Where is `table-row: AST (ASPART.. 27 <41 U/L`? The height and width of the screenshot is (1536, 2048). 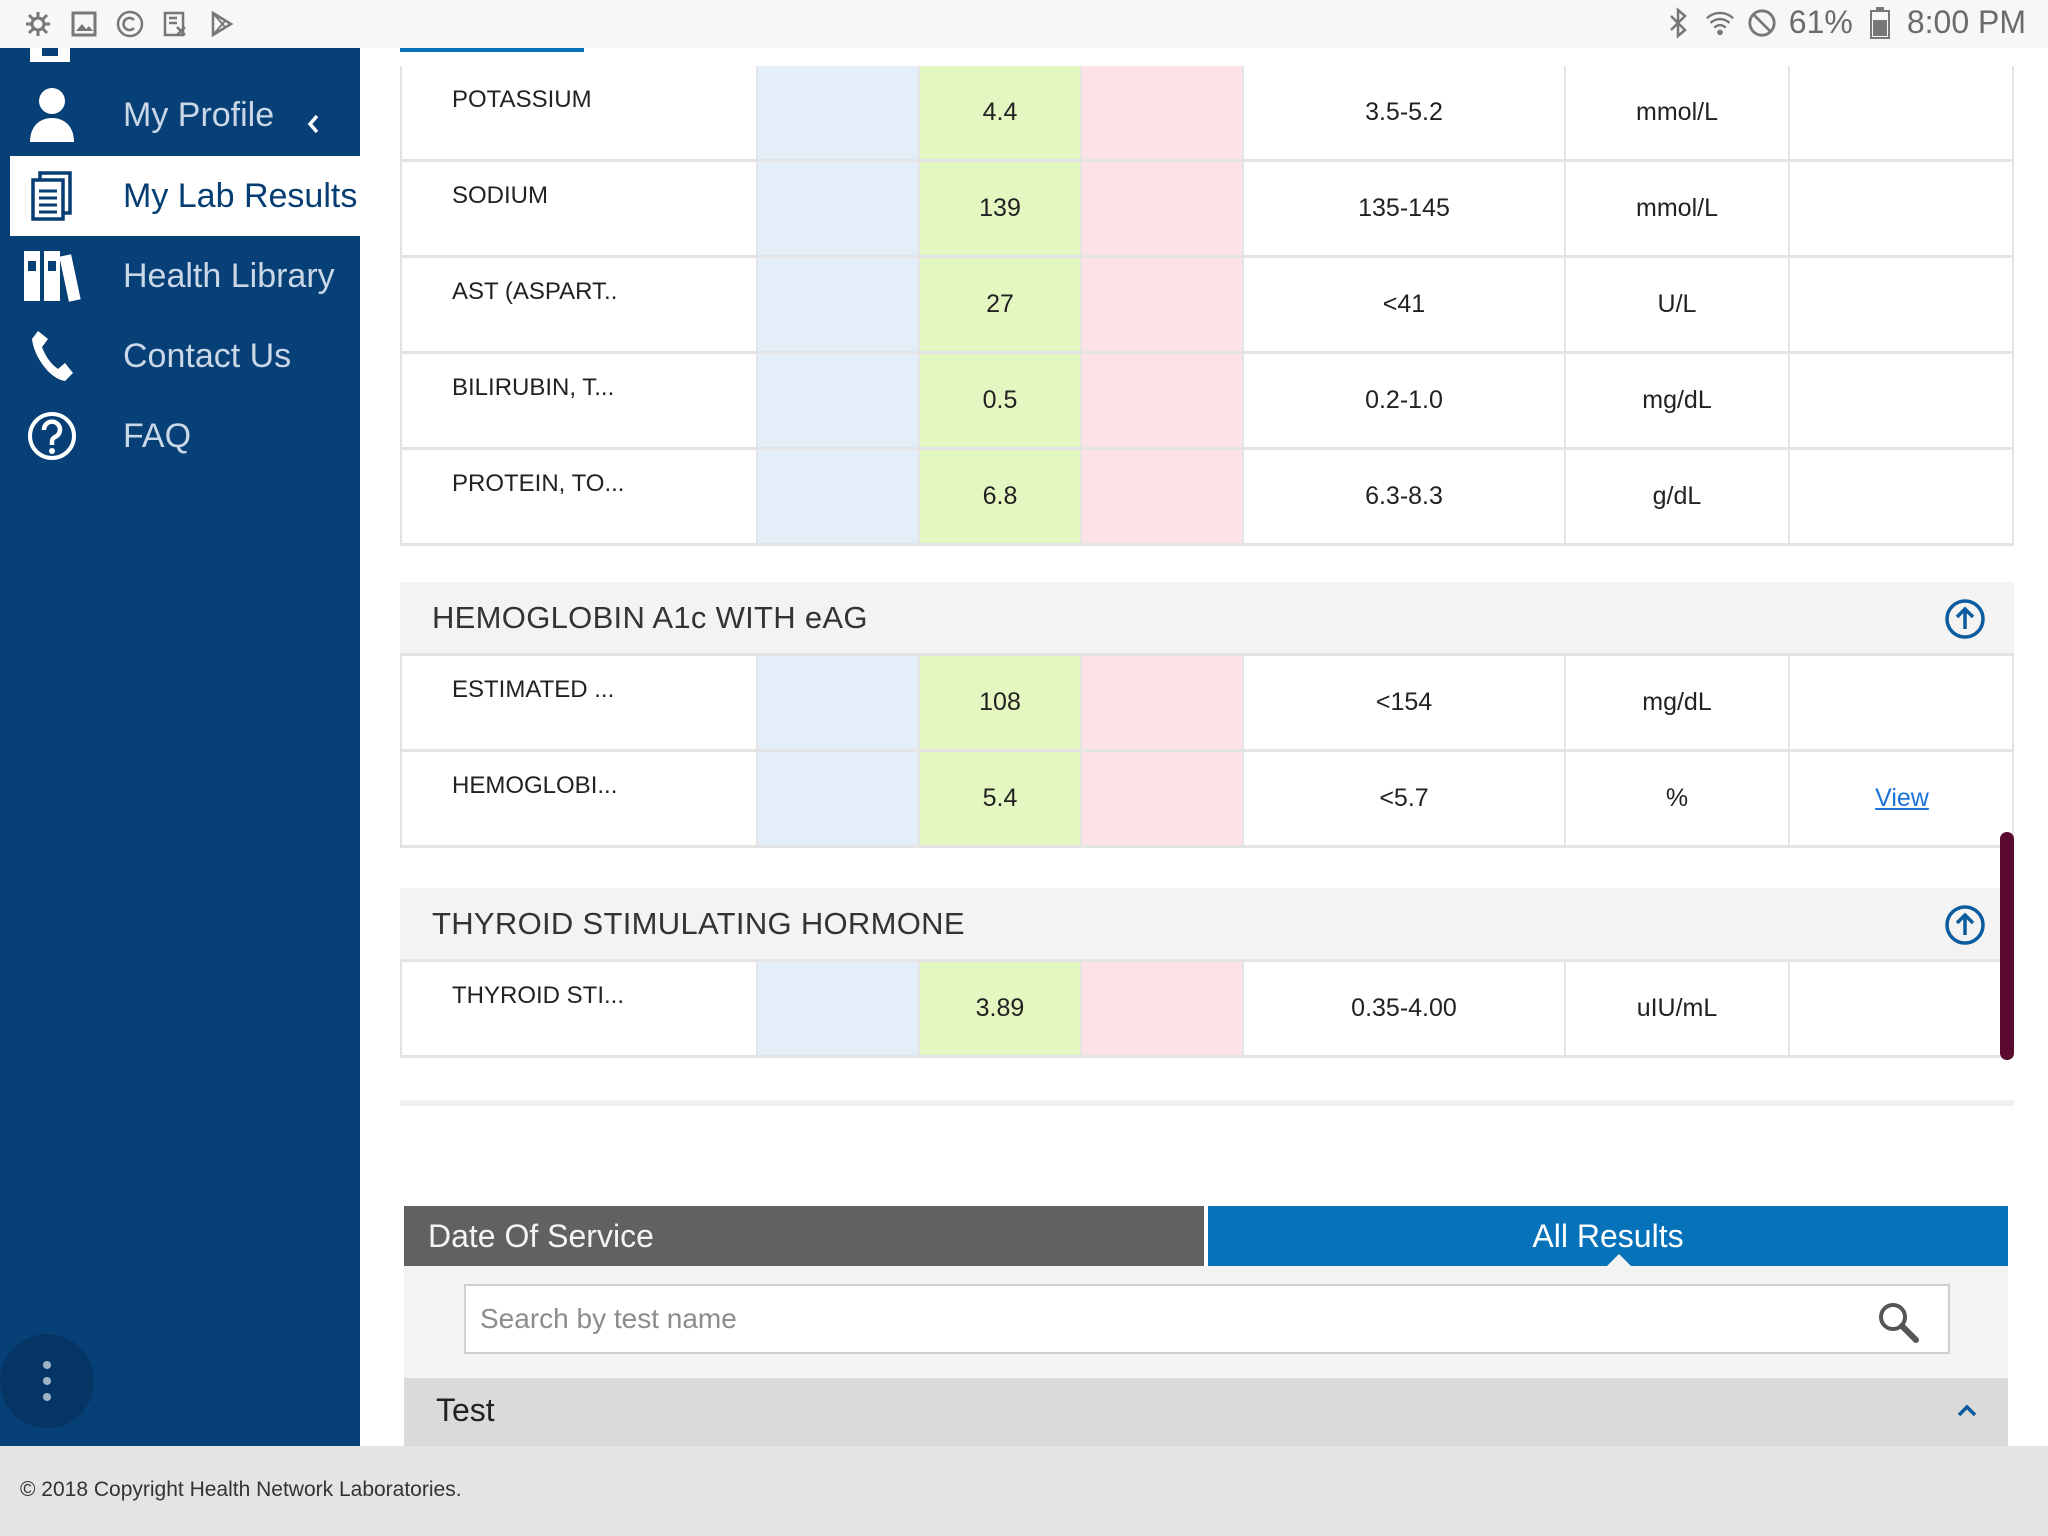
table-row: AST (ASPART.. 27 <41 U/L is located at coordinates (1207, 306).